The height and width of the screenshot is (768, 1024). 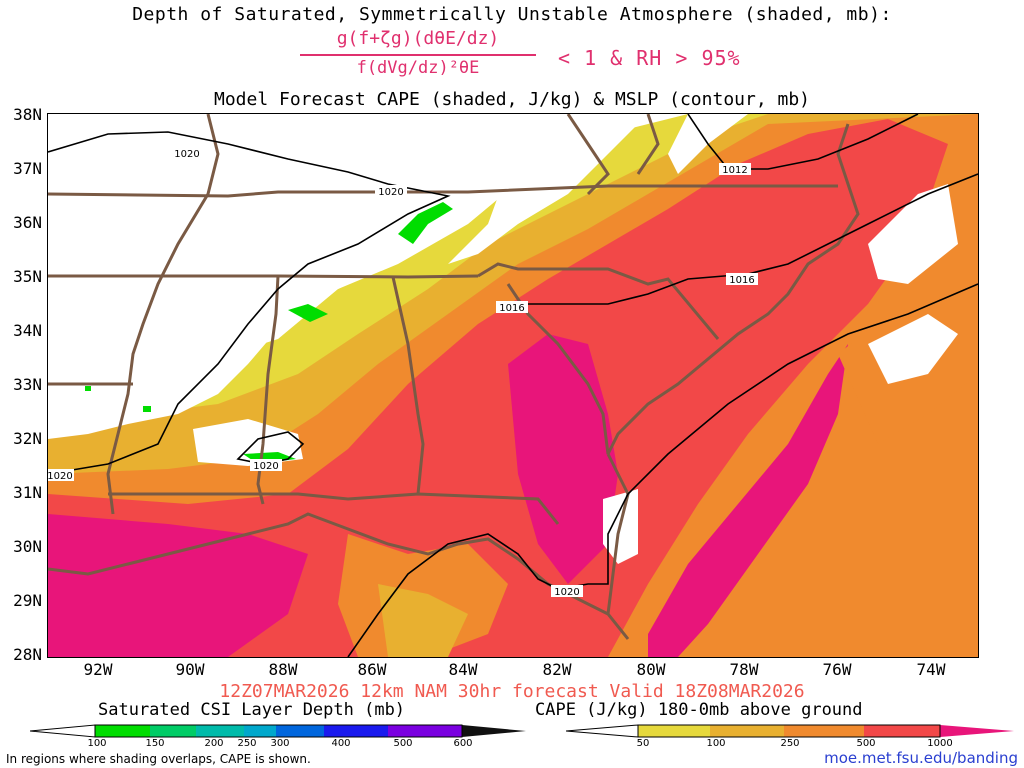 I want to click on csi-tick: 200, so click(x=214, y=743).